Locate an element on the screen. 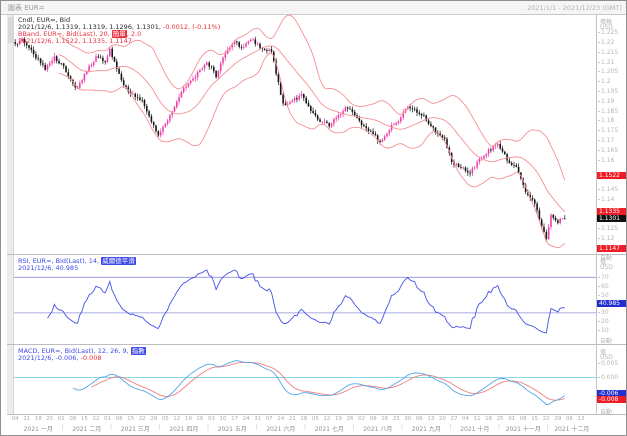 The image size is (627, 436). macd-chart is located at coordinates (305, 379).